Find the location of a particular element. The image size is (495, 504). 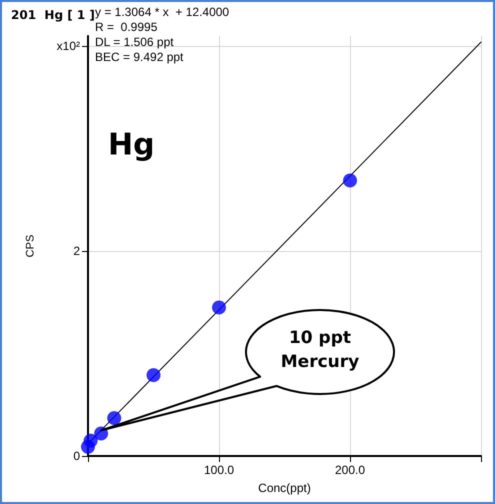

annotation: Hg is located at coordinates (131, 145).